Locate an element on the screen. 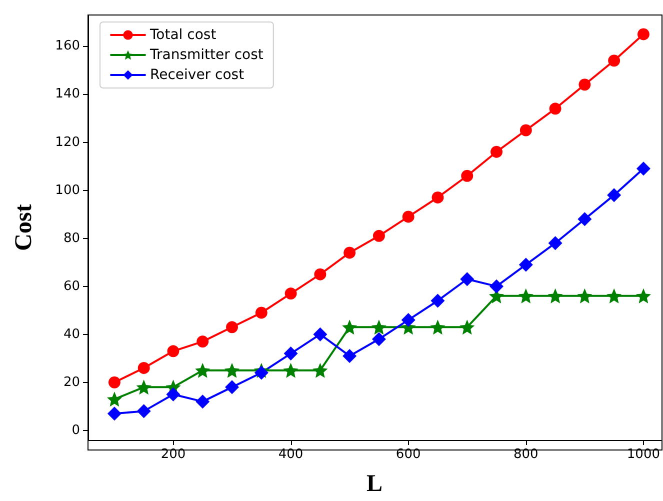  y-tick-label: 40 is located at coordinates (71, 334).